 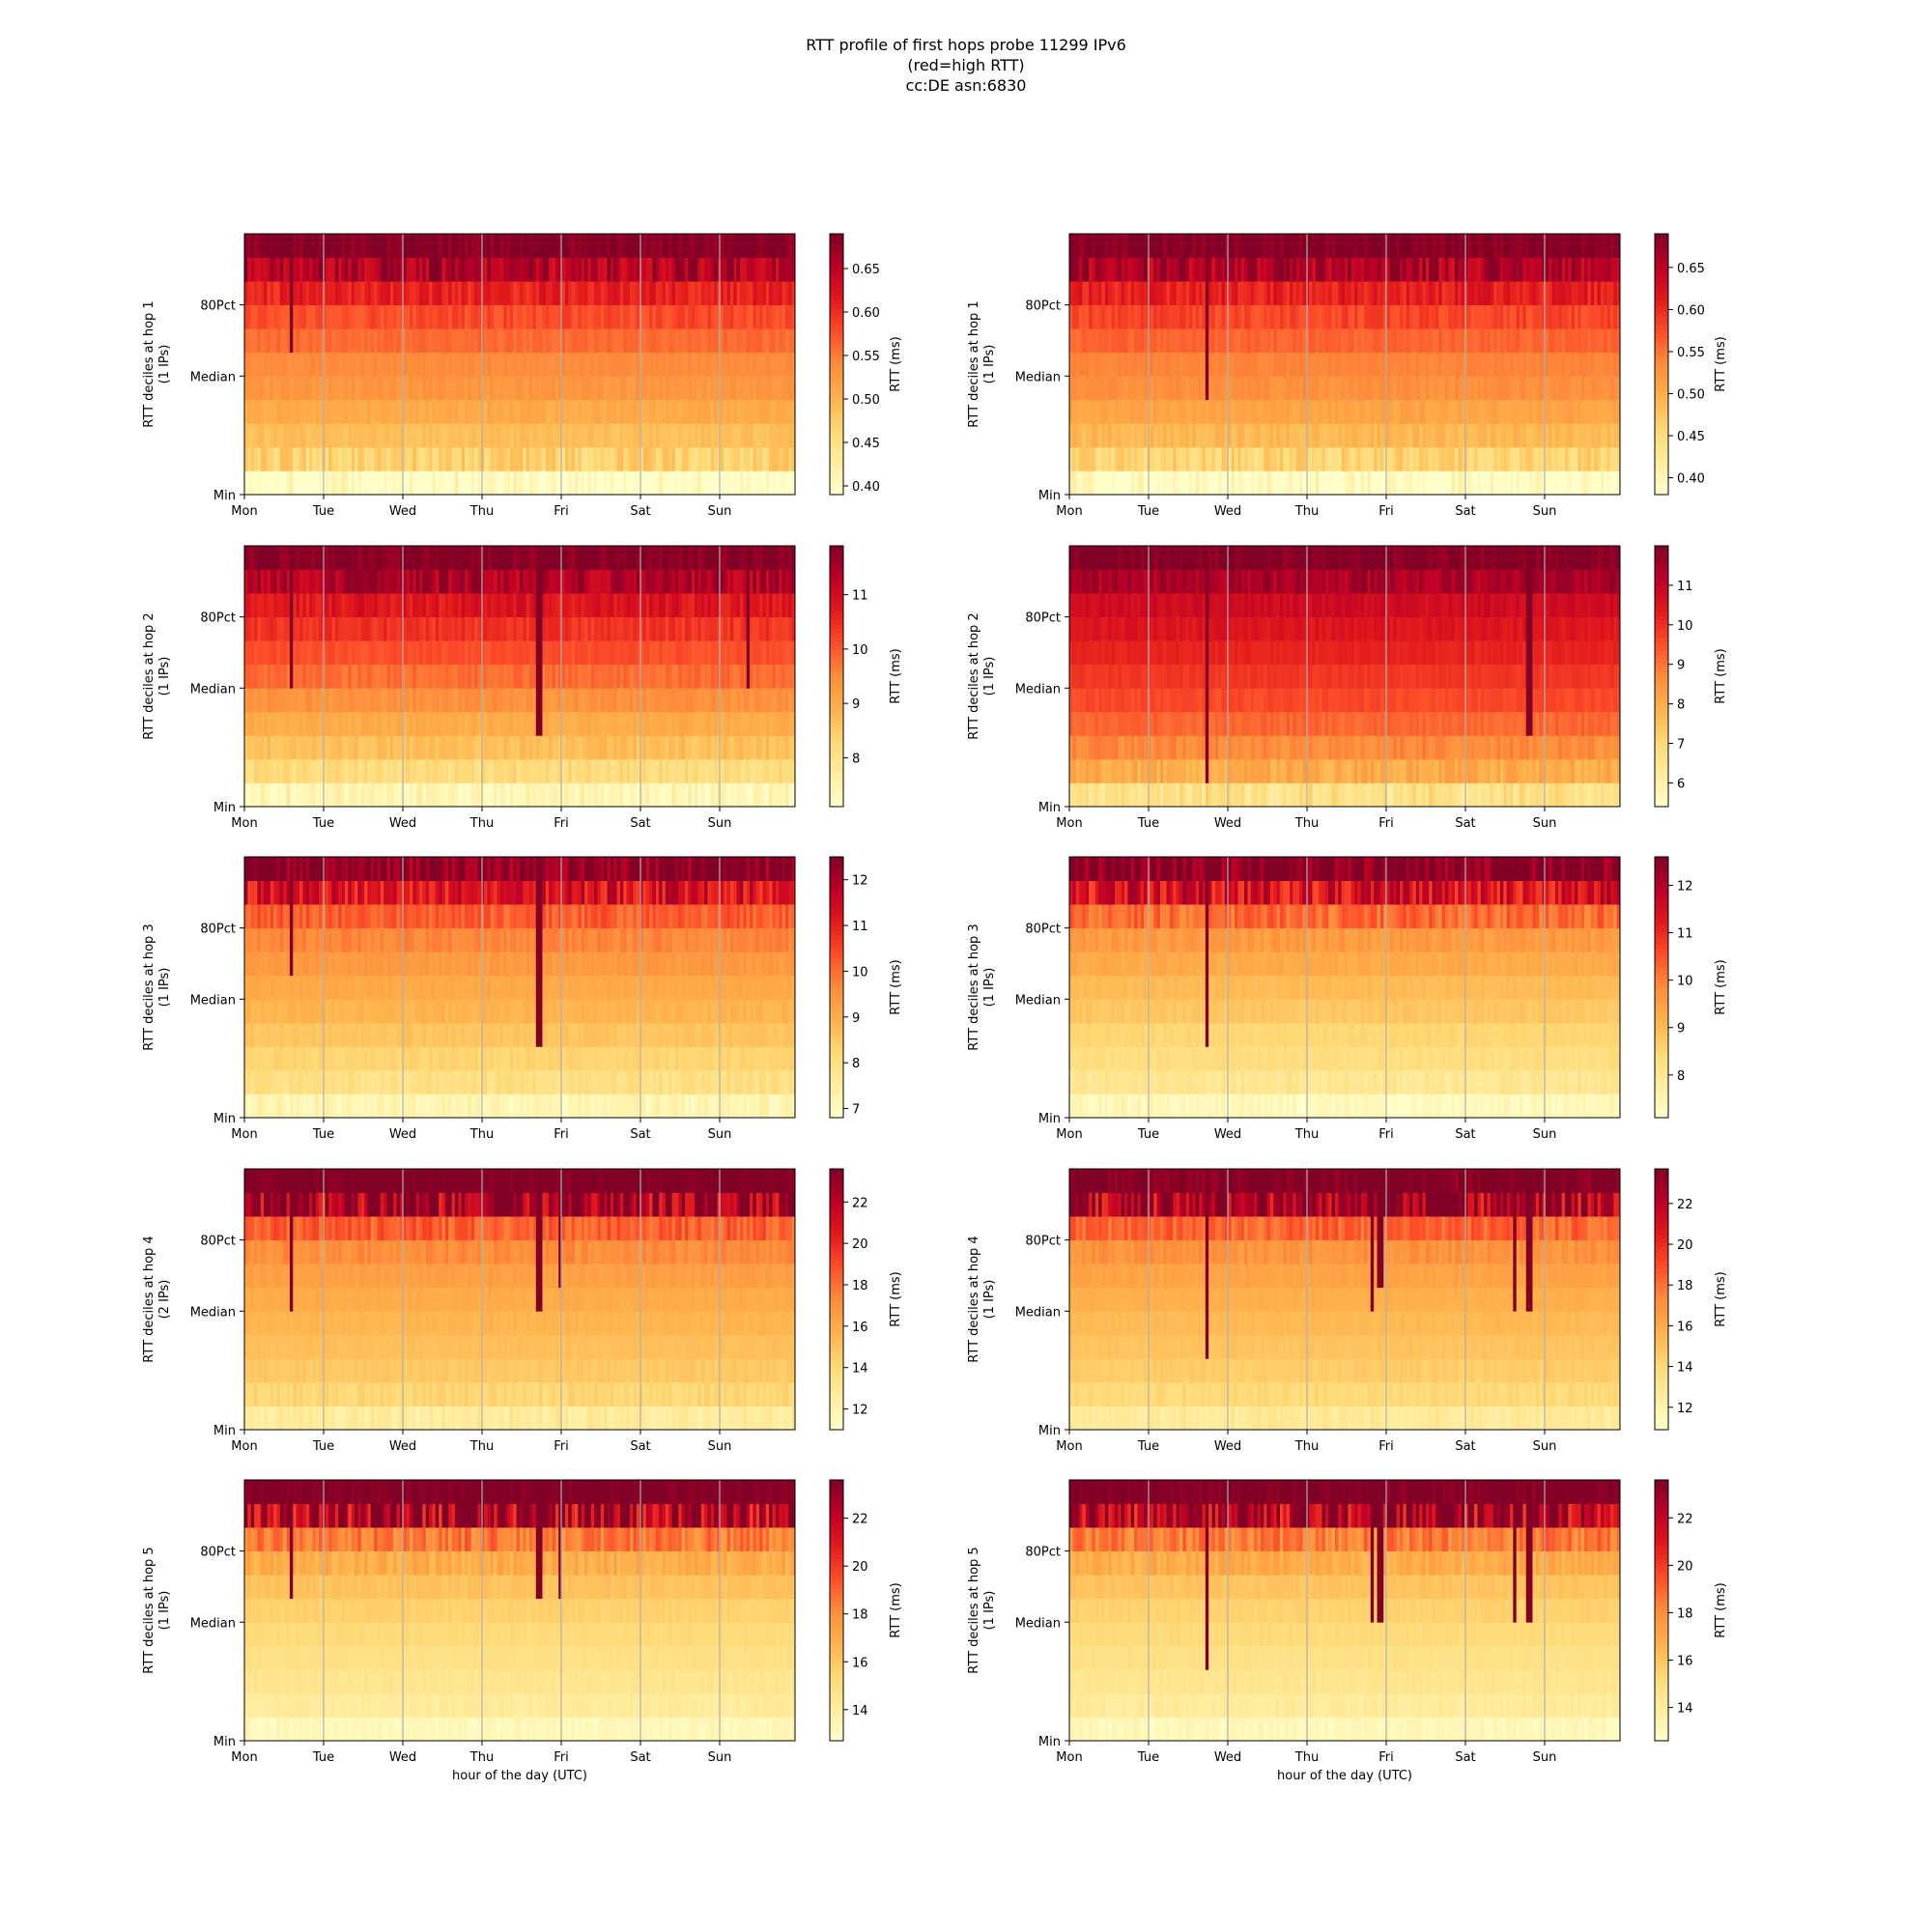 What do you see at coordinates (1691, 437) in the screenshot?
I see `colorbar-tick-label: 0.45` at bounding box center [1691, 437].